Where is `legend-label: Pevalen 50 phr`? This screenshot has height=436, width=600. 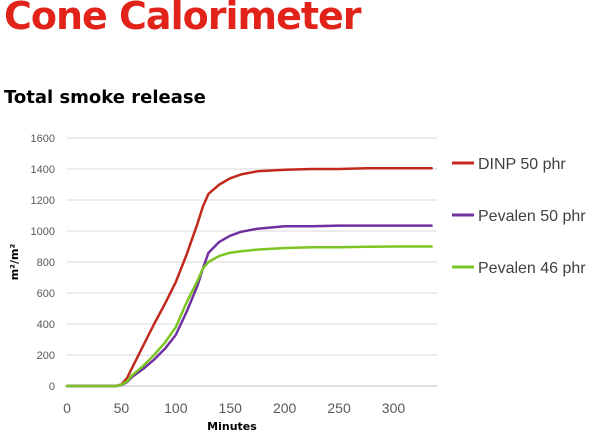 legend-label: Pevalen 50 phr is located at coordinates (532, 216).